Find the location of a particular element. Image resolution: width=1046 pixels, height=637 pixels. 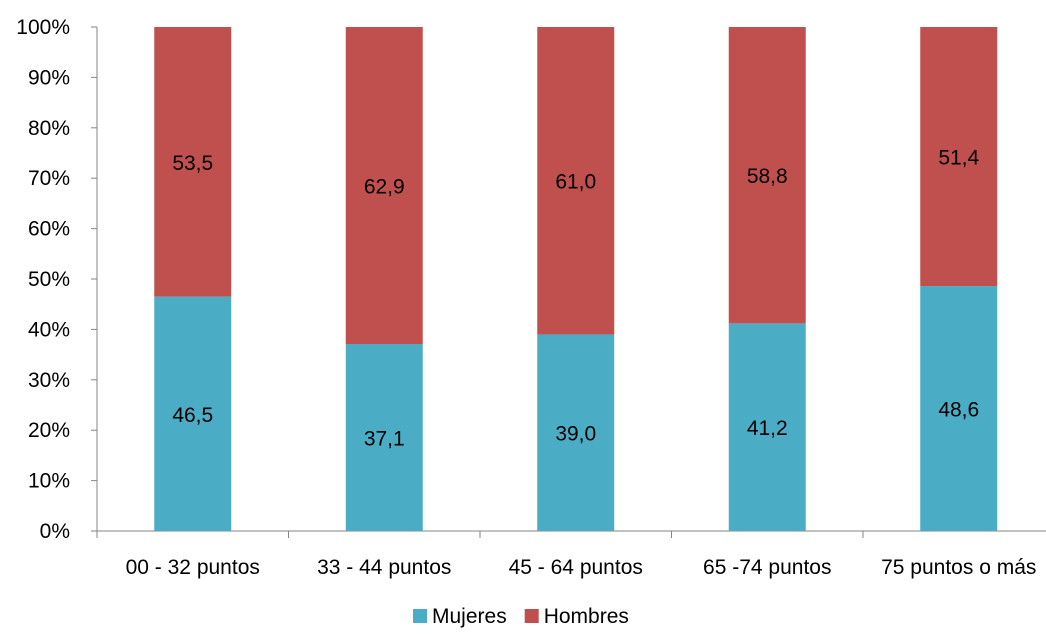

y-tick-label: 70% is located at coordinates (49, 178).